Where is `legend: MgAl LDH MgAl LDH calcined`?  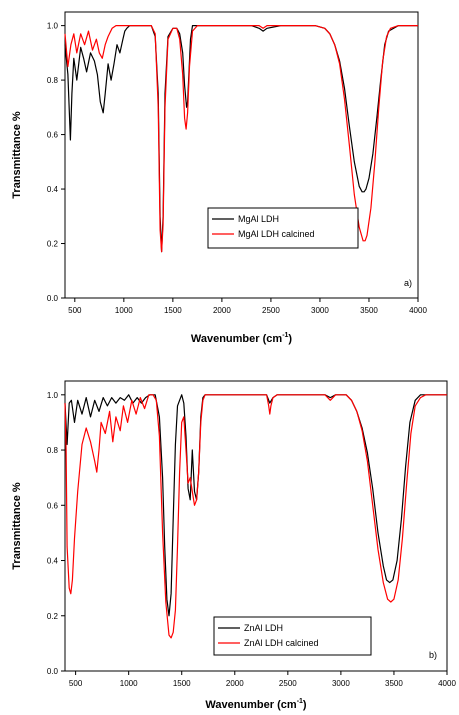
legend: MgAl LDH MgAl LDH calcined is located at coordinates (283, 228).